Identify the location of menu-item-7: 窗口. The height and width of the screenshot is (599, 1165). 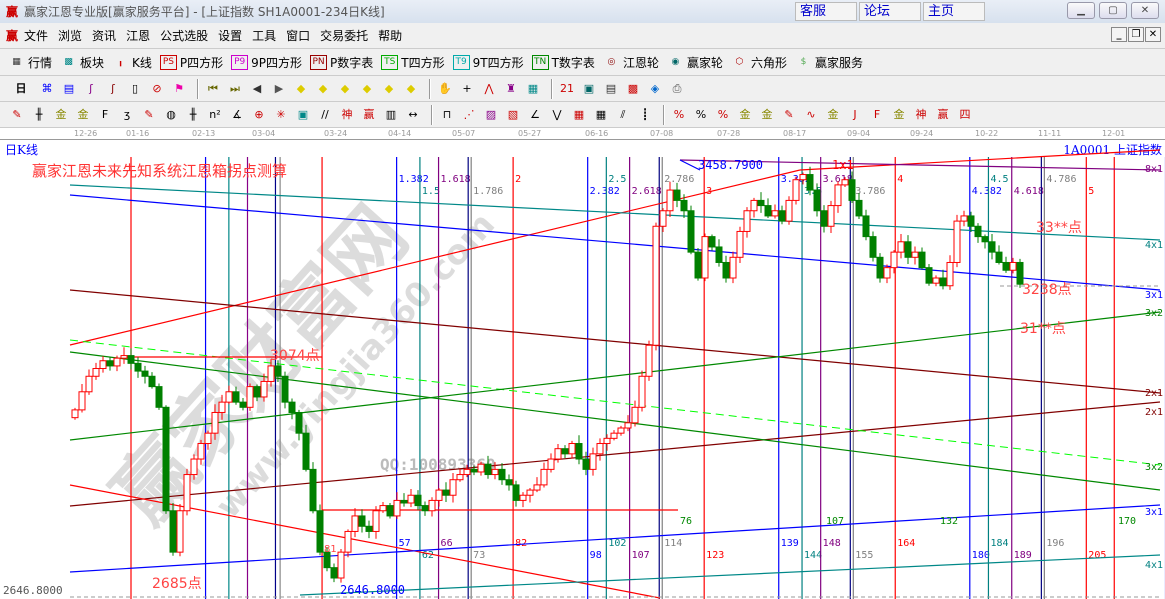
(298, 36).